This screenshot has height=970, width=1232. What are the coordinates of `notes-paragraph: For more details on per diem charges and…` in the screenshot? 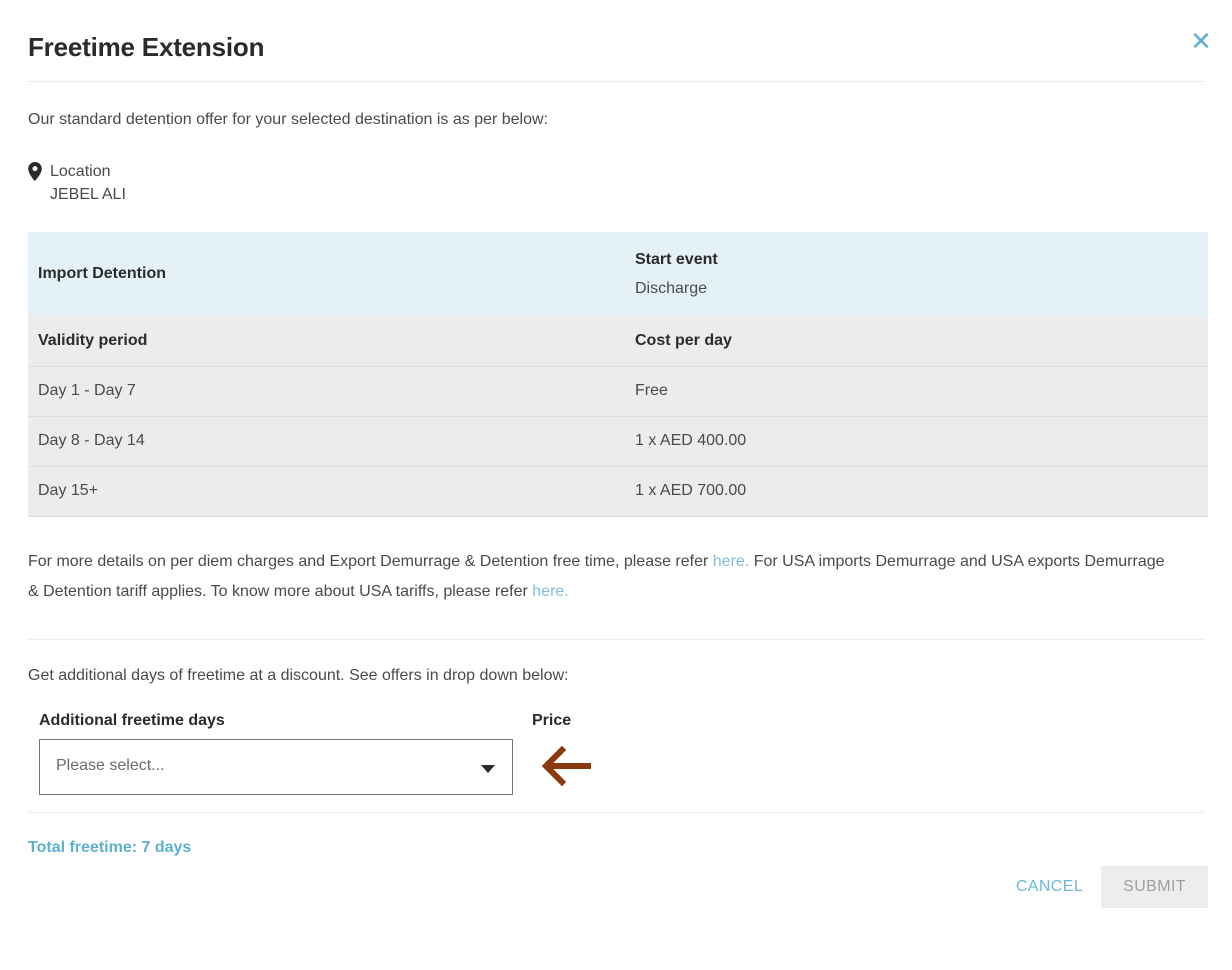 It's located at (603, 577).